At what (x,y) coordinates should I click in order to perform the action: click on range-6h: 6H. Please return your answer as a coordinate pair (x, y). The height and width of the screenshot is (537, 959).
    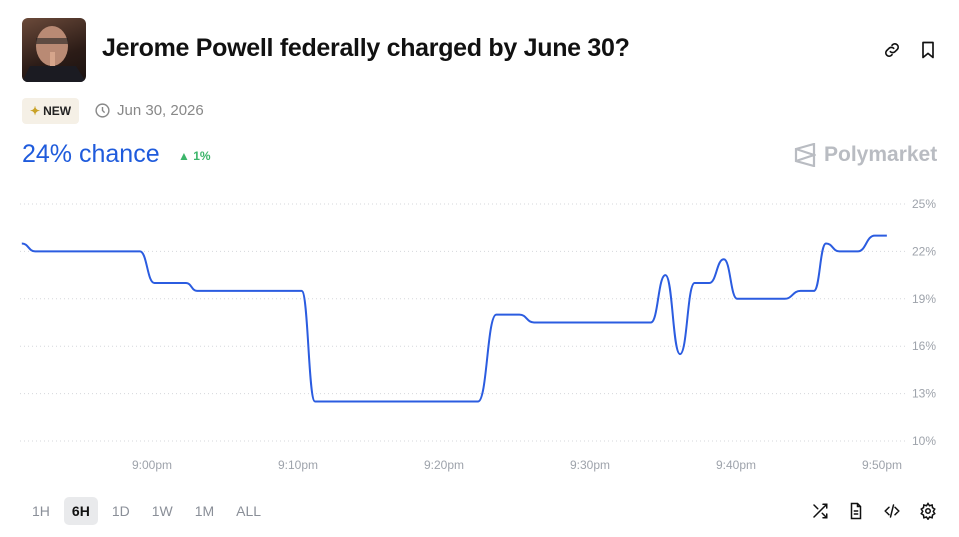
    Looking at the image, I should click on (80, 511).